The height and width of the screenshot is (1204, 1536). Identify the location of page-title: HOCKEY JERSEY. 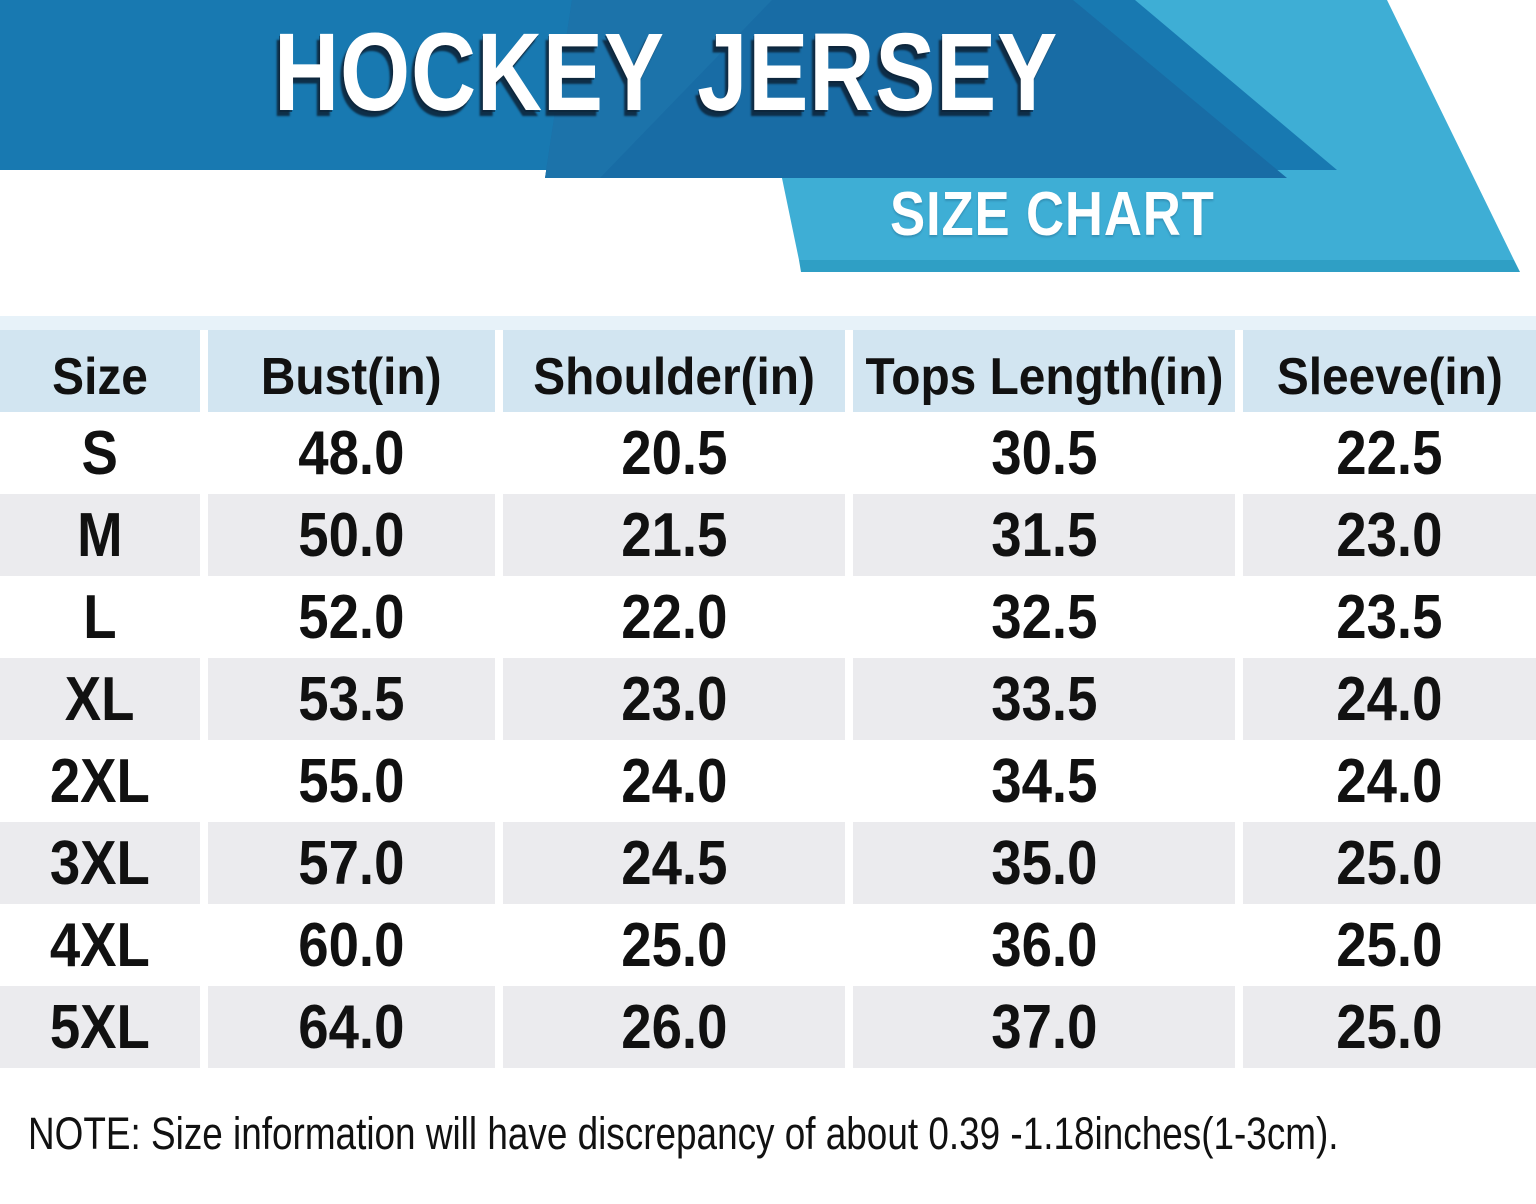
(666, 72).